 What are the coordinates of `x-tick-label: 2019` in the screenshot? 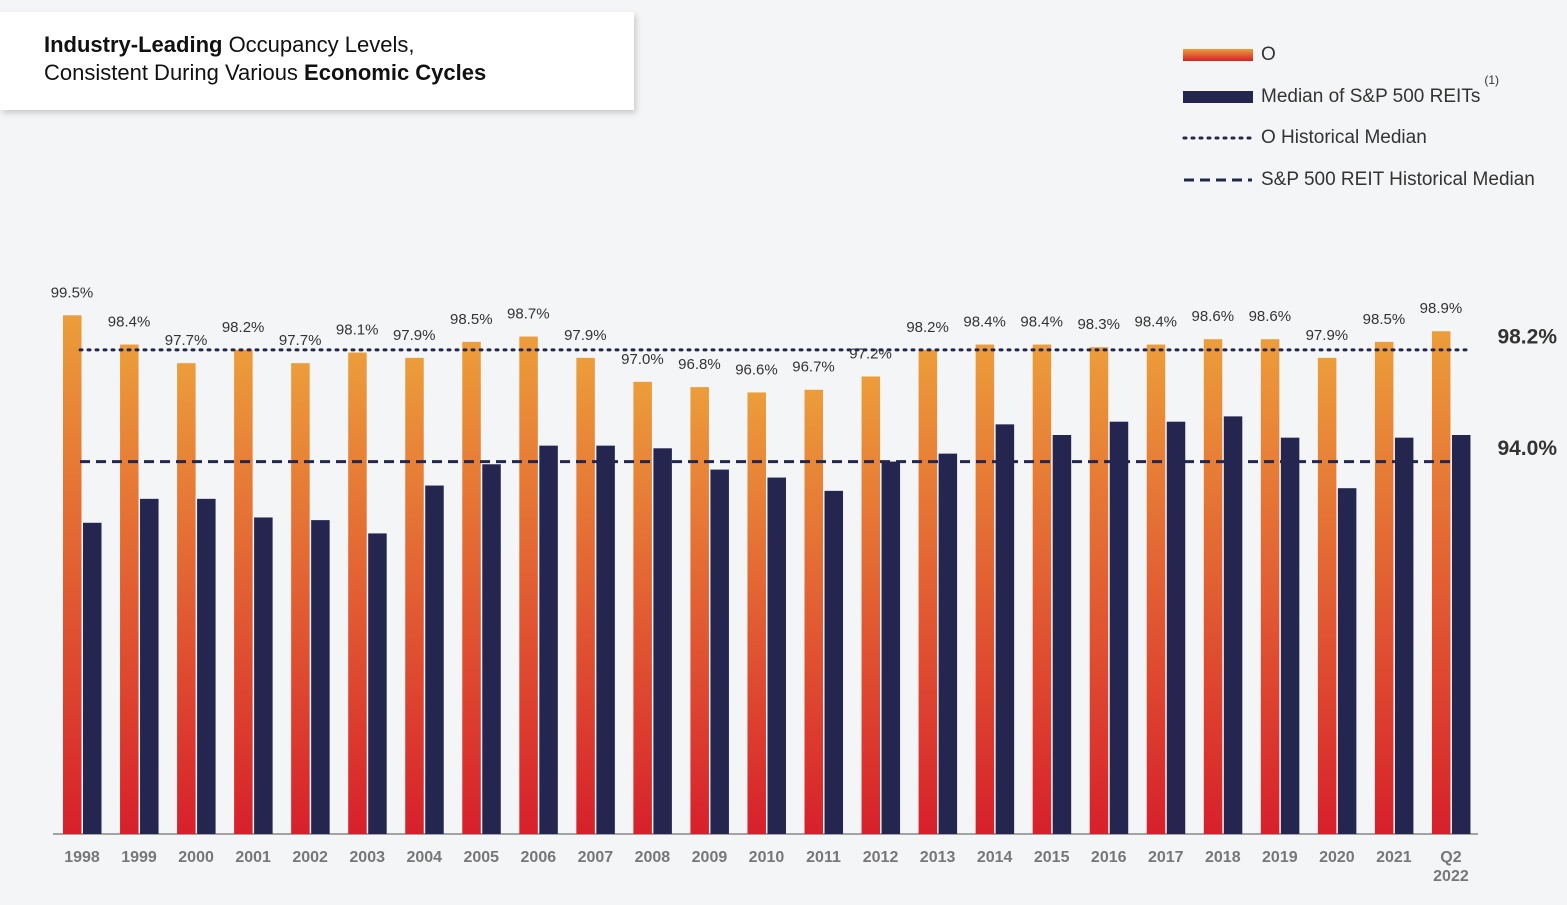 It's located at (1280, 857).